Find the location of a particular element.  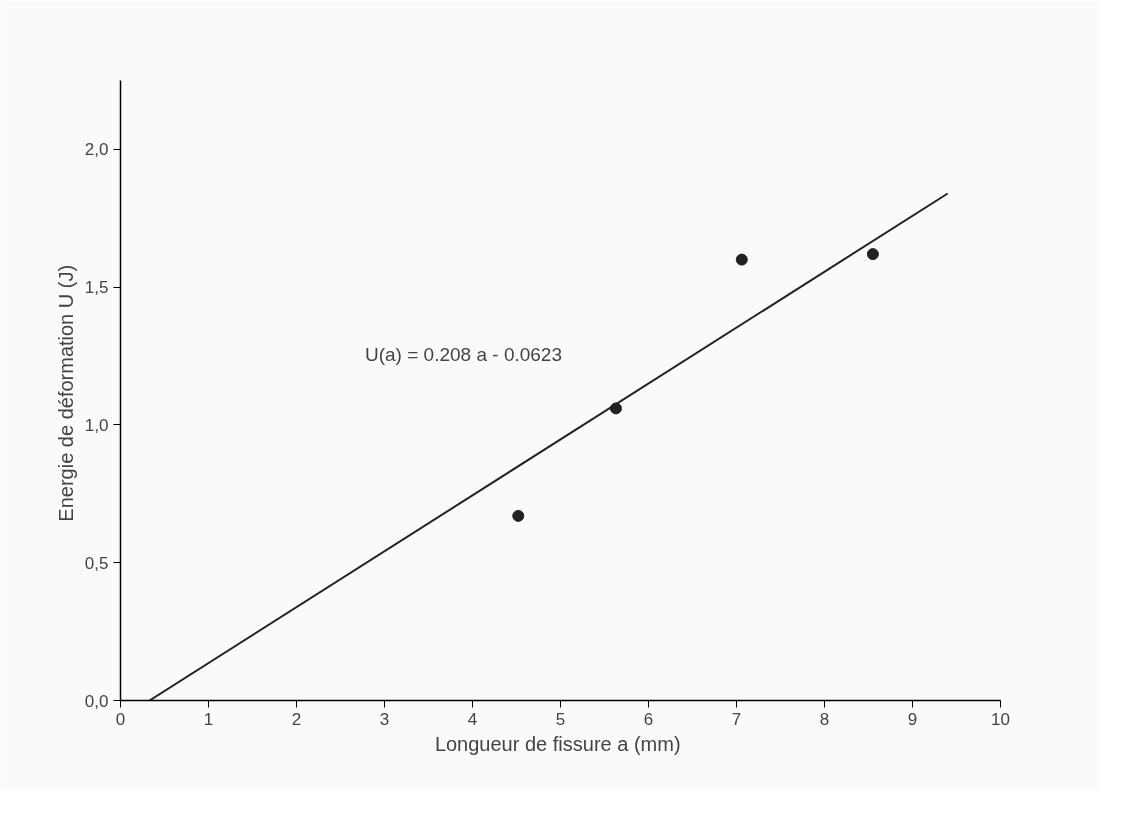

x-tick-label: 9 is located at coordinates (912, 719).